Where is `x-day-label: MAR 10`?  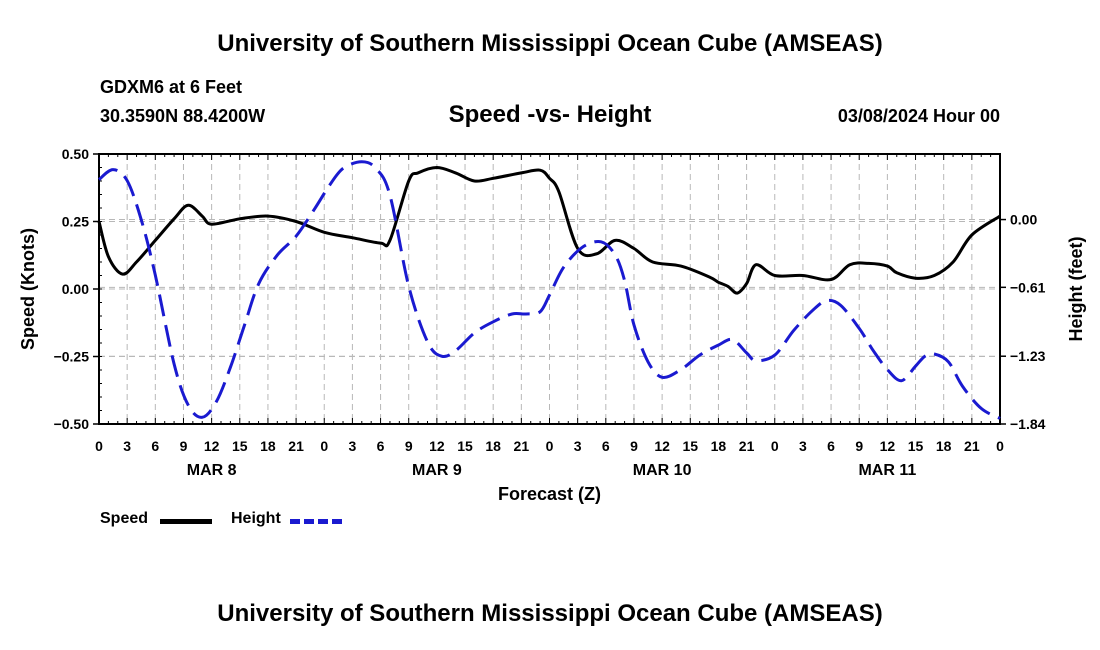
x-day-label: MAR 10 is located at coordinates (662, 470).